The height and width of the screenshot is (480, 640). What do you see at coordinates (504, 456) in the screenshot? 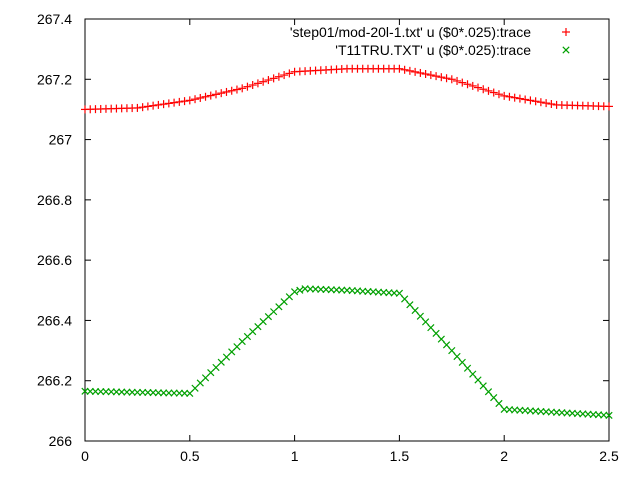
I see `x-tick-label: 2` at bounding box center [504, 456].